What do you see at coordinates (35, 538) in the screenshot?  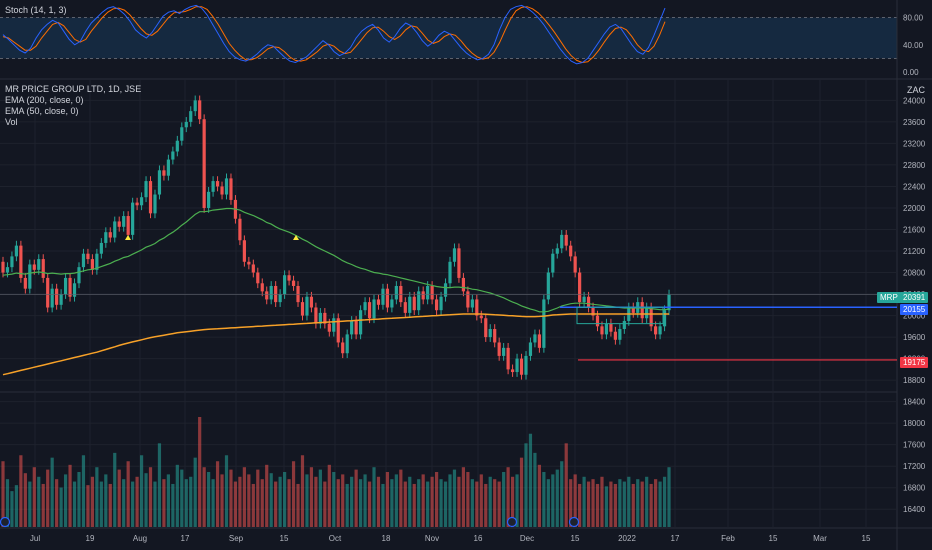 I see `time-tick-label: Jul` at bounding box center [35, 538].